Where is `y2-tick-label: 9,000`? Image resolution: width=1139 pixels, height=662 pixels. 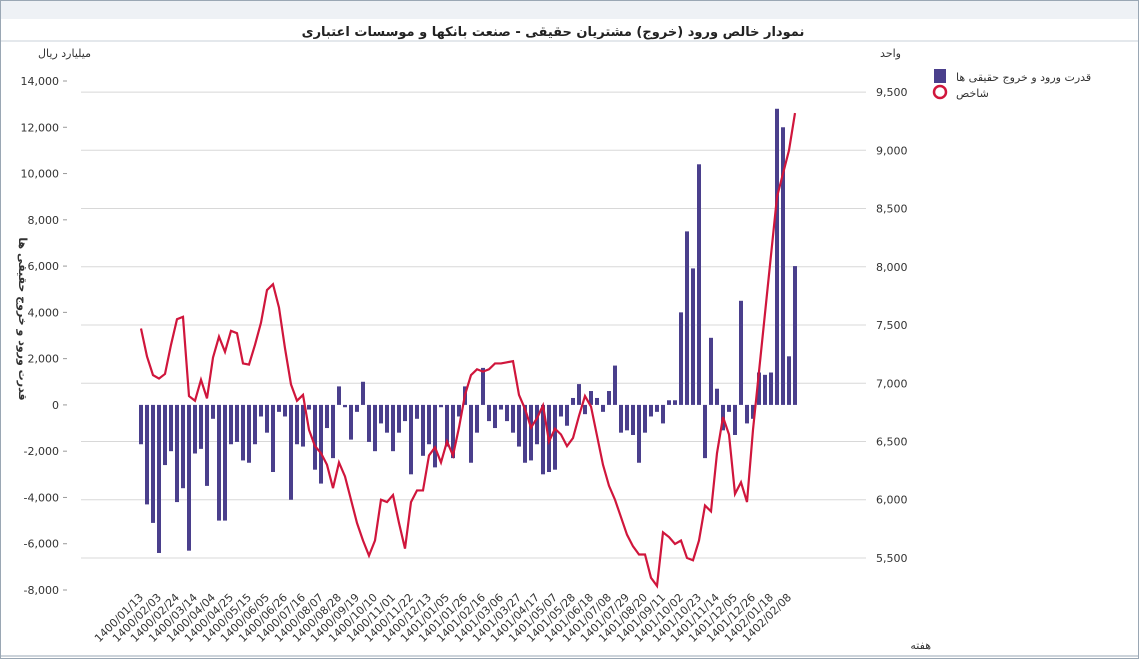 y2-tick-label: 9,000 is located at coordinates (892, 150).